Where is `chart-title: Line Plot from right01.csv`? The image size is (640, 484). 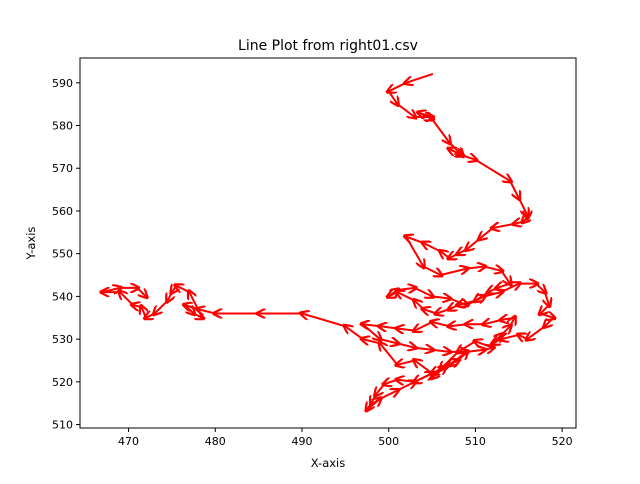
chart-title: Line Plot from right01.csv is located at coordinates (328, 46).